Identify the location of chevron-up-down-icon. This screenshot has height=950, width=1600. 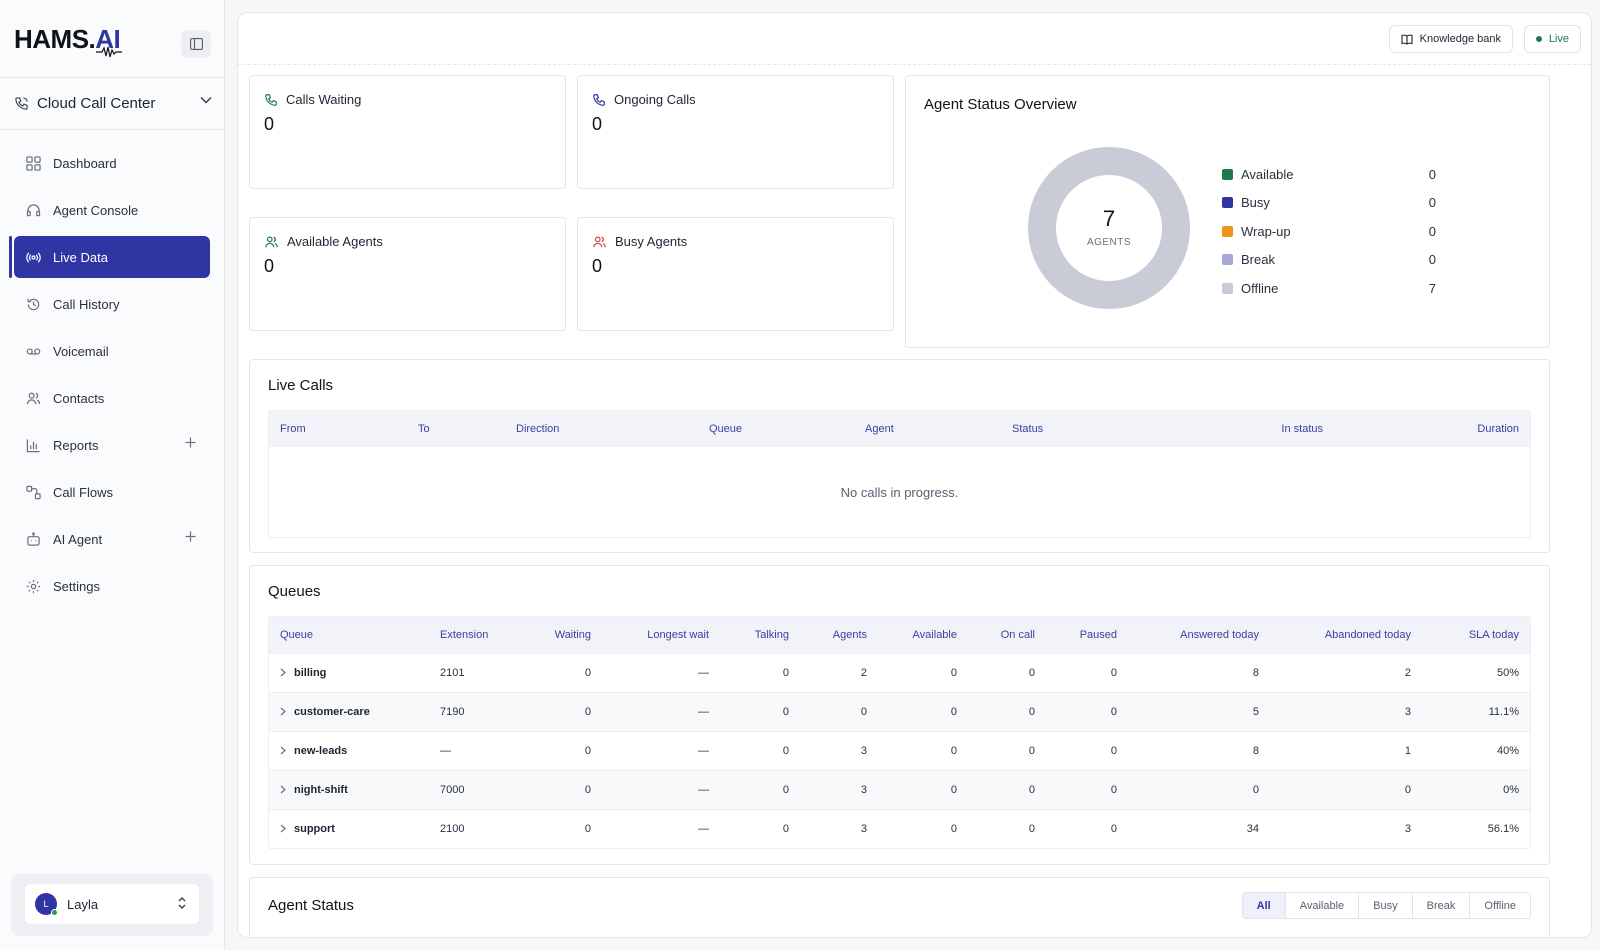
(182, 903).